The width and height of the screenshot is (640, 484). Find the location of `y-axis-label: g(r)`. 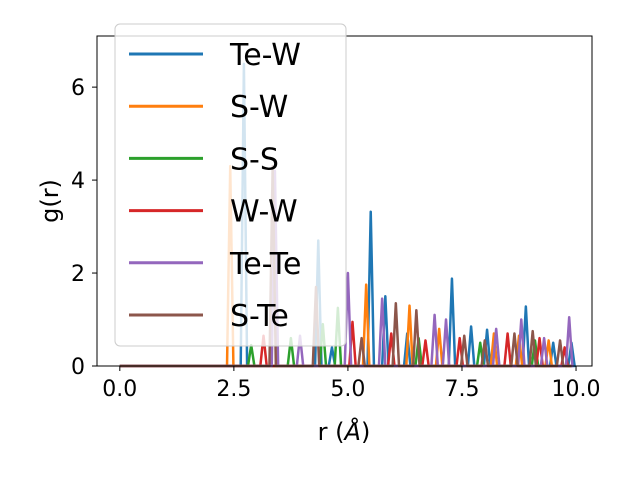

y-axis-label: g(r) is located at coordinates (50, 201).